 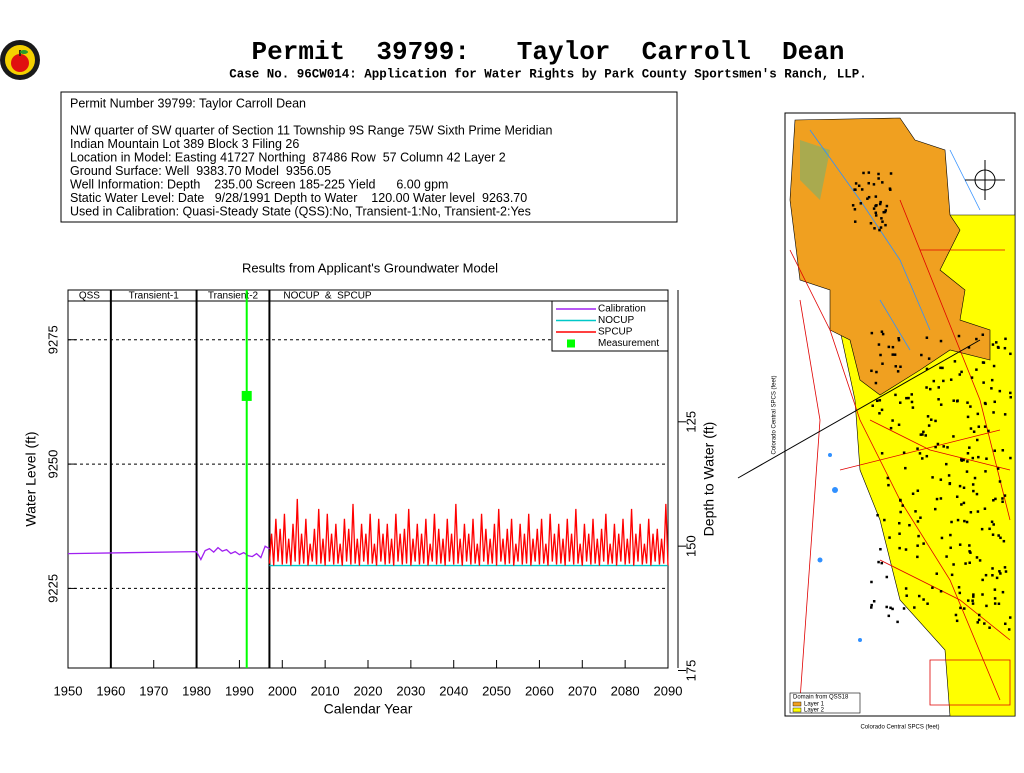 I want to click on x-tick-label: 2020, so click(x=368, y=690).